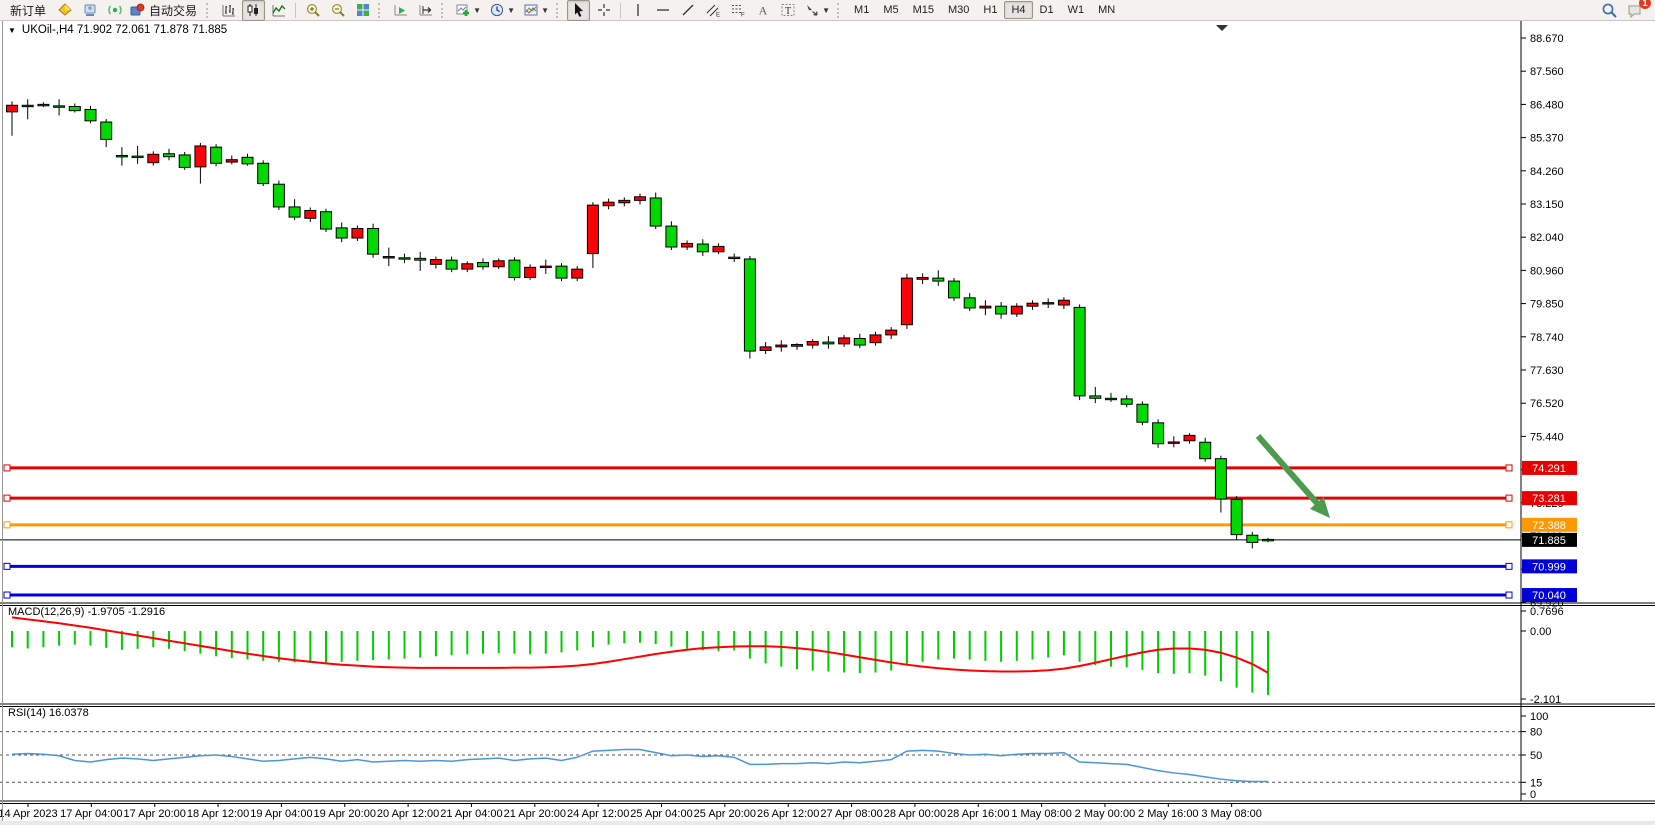 The height and width of the screenshot is (825, 1655). What do you see at coordinates (1539, 717) in the screenshot?
I see `svg-text: 100` at bounding box center [1539, 717].